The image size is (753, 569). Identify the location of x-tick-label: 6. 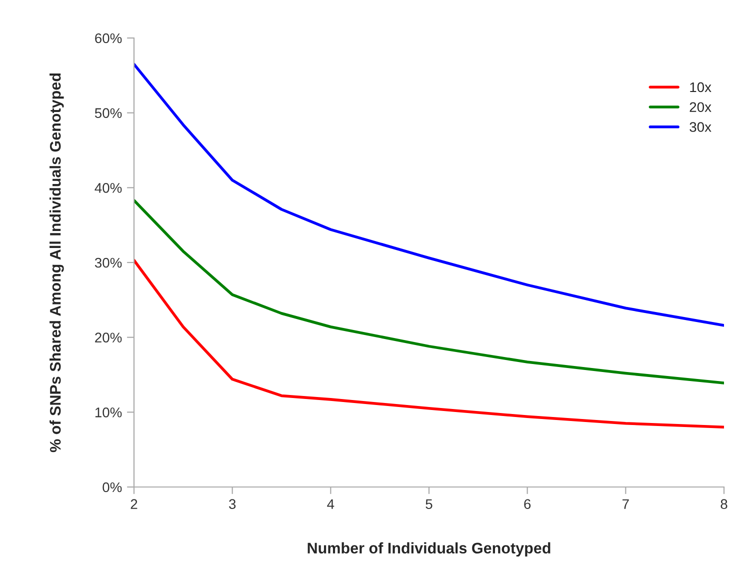
(527, 504).